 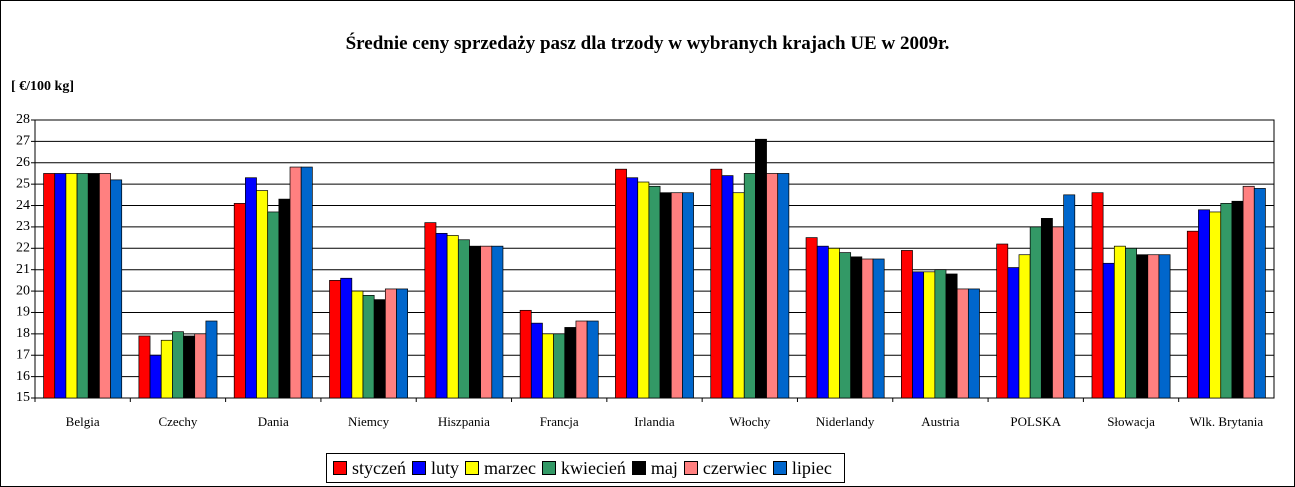 I want to click on x-tick-label: Czechy, so click(x=178, y=421).